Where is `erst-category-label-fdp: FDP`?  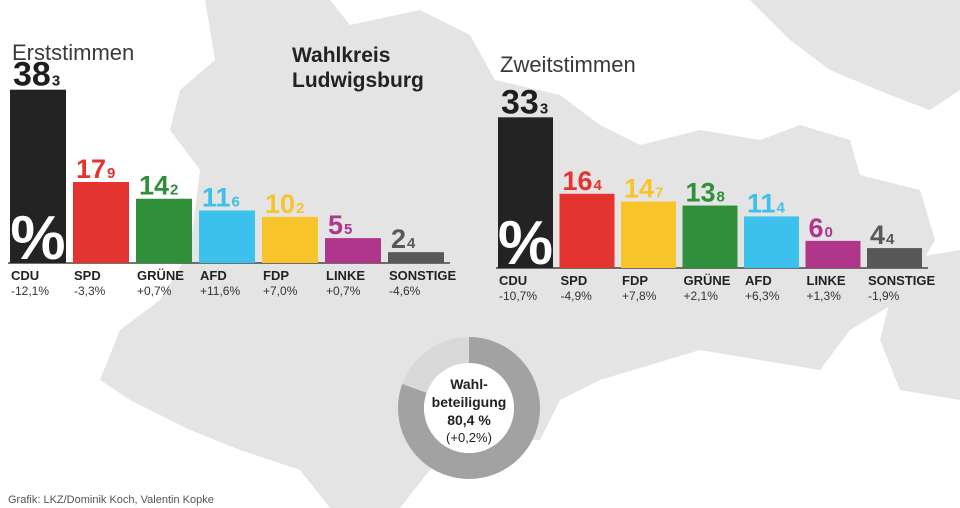 erst-category-label-fdp: FDP is located at coordinates (276, 275).